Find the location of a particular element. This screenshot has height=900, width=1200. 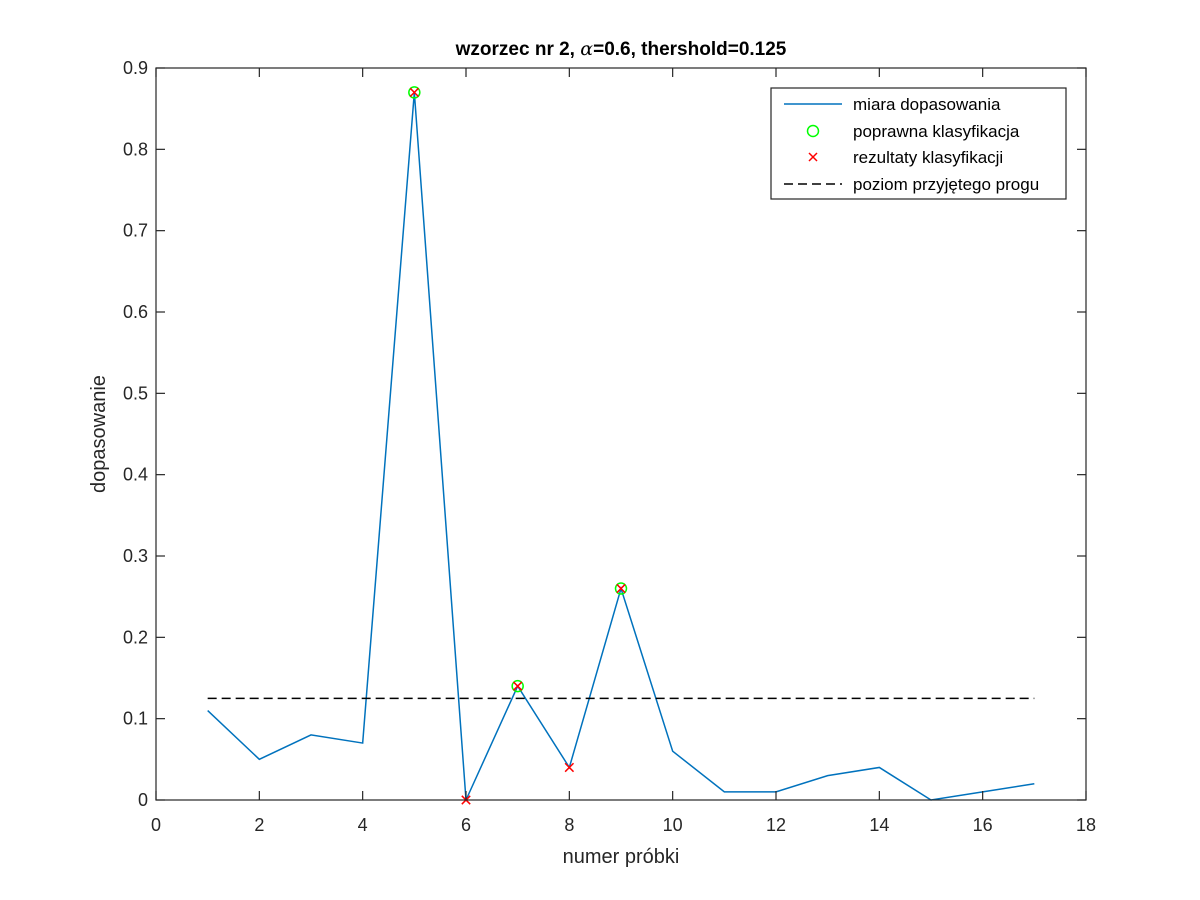

y-tick-label: 0 is located at coordinates (143, 800).